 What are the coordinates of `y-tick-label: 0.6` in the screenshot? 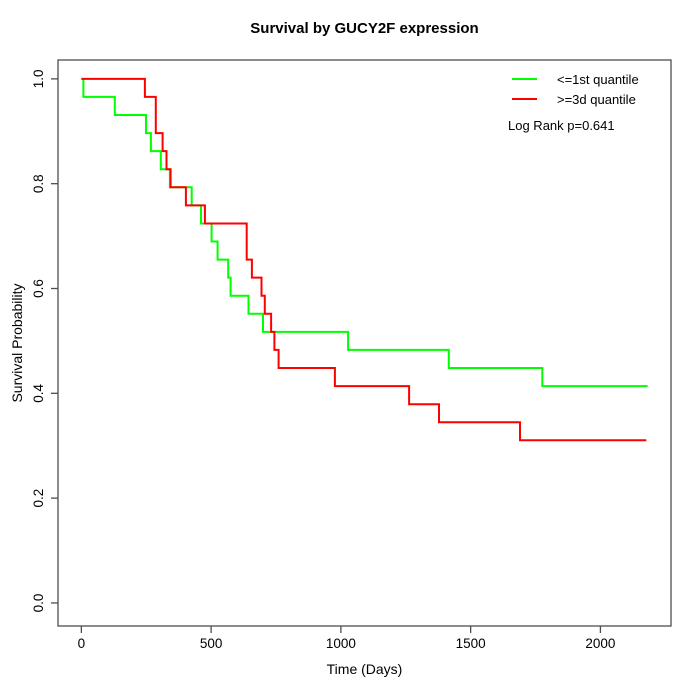 It's located at (38, 288).